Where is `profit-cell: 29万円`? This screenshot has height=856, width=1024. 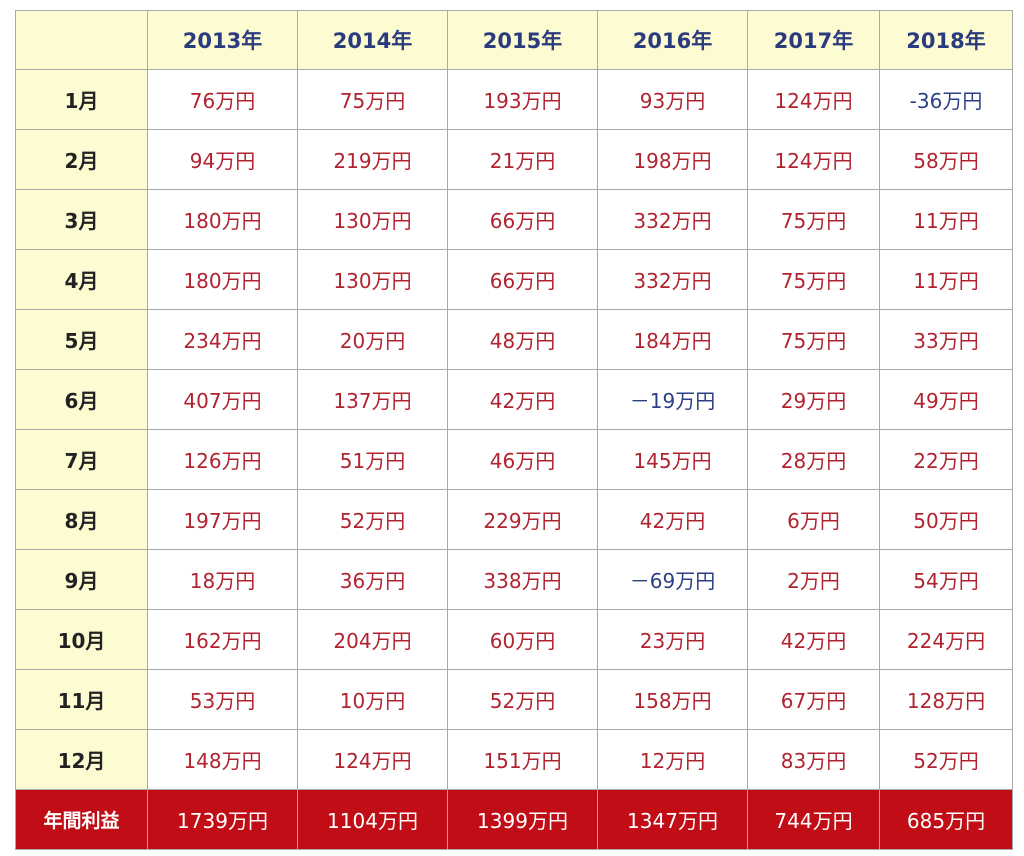 profit-cell: 29万円 is located at coordinates (813, 399).